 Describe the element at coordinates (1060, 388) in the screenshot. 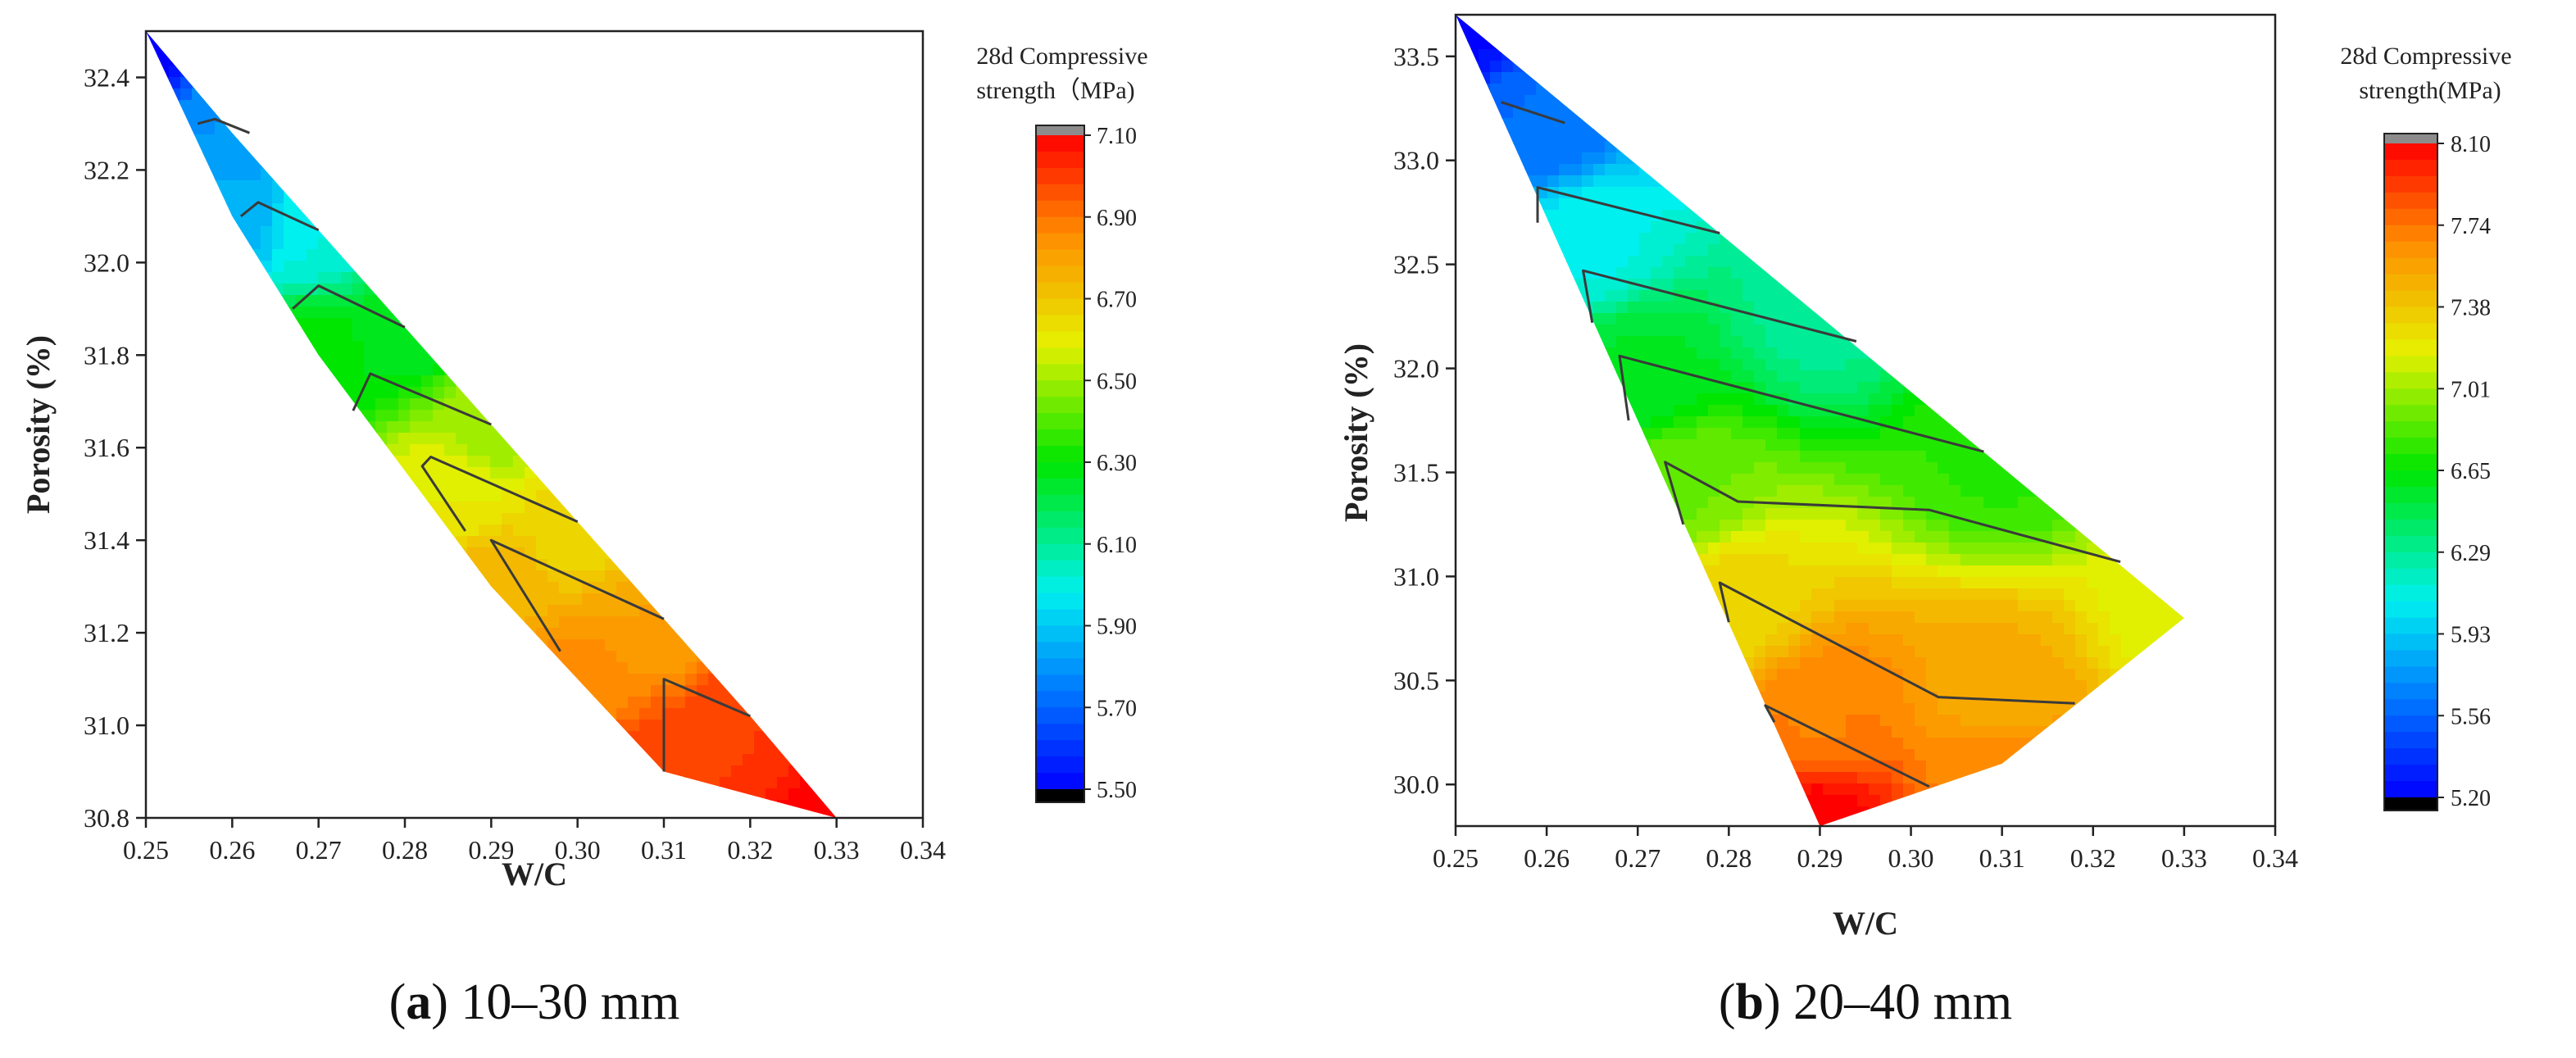

I see `colorbar-swatch` at that location.